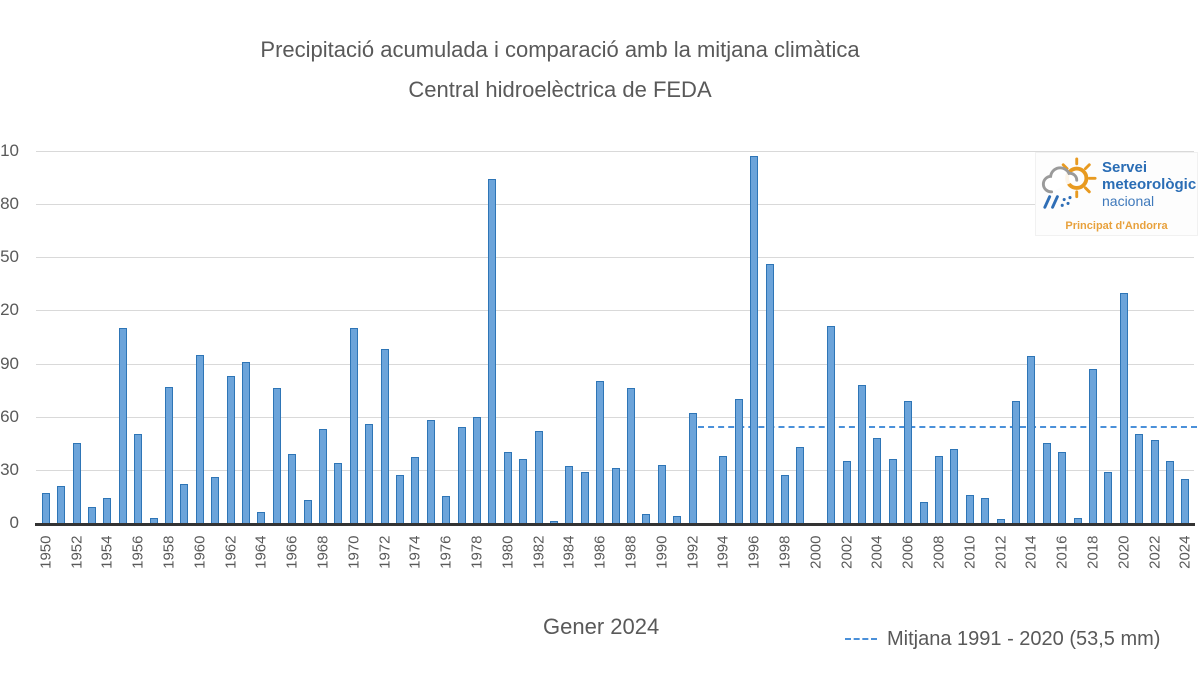  Describe the element at coordinates (122, 425) in the screenshot. I see `bar-1955` at that location.